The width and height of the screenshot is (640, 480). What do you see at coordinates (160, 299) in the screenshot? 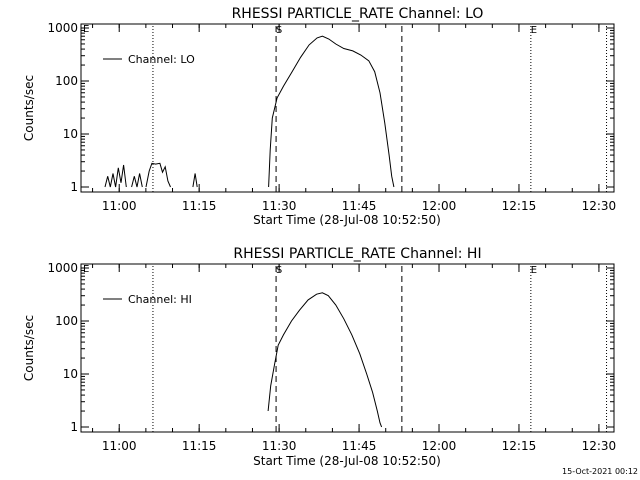
I see `legend-label: Channel: HI` at bounding box center [160, 299].